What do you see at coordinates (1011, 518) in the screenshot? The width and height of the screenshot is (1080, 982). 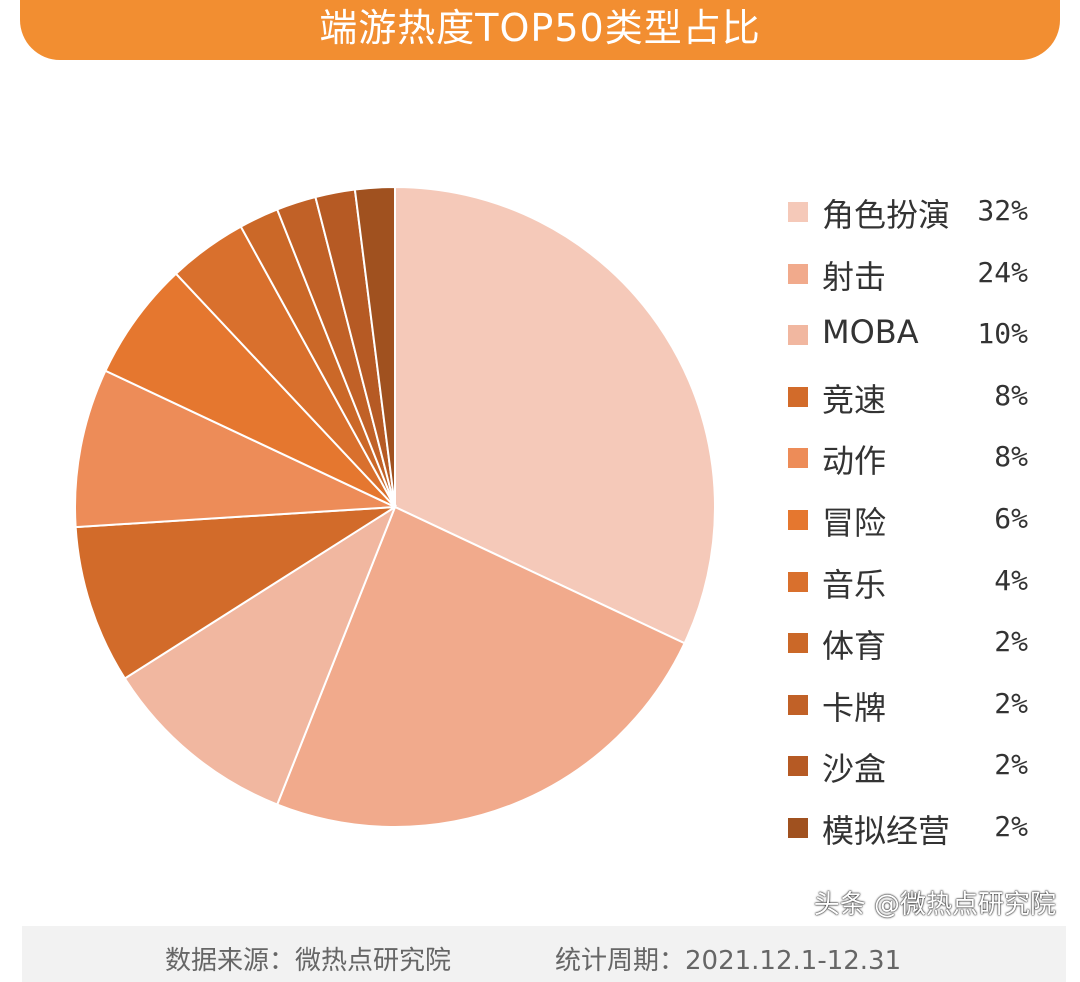 I see `legend-value: 6%` at bounding box center [1011, 518].